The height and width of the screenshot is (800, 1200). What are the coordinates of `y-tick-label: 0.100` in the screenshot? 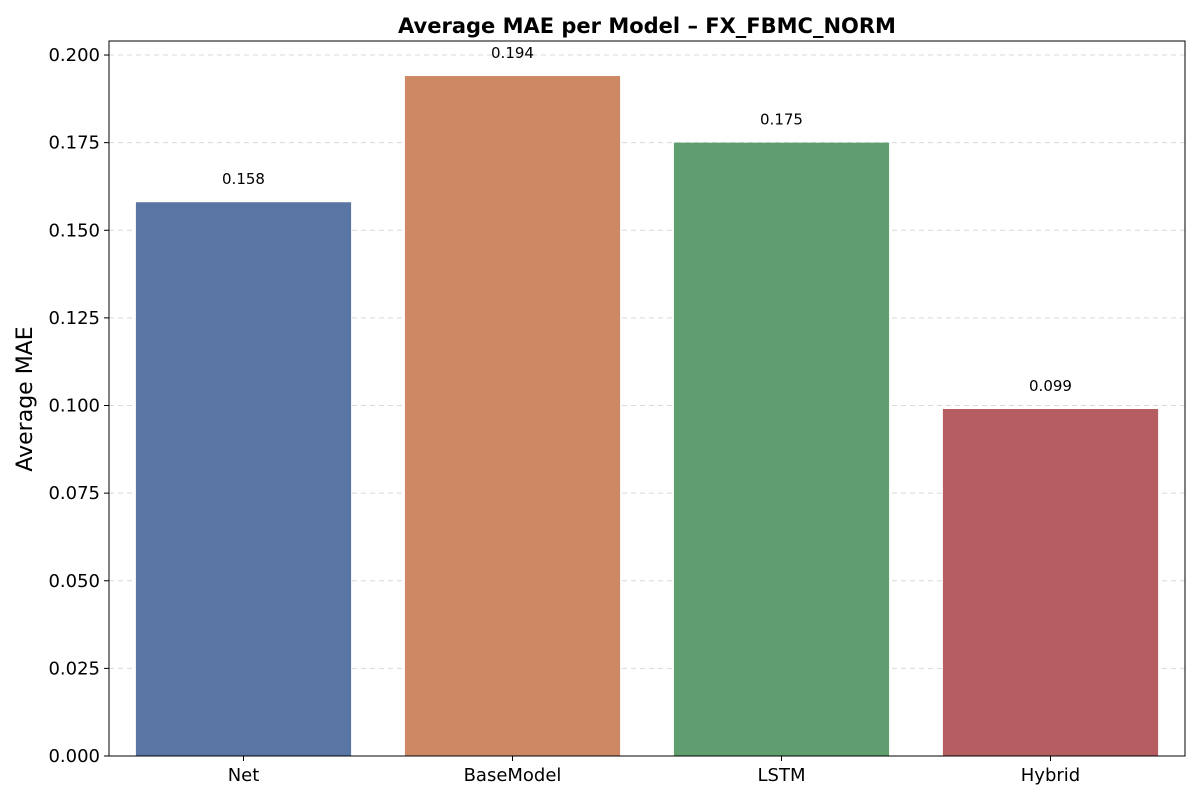 It's located at (74, 406).